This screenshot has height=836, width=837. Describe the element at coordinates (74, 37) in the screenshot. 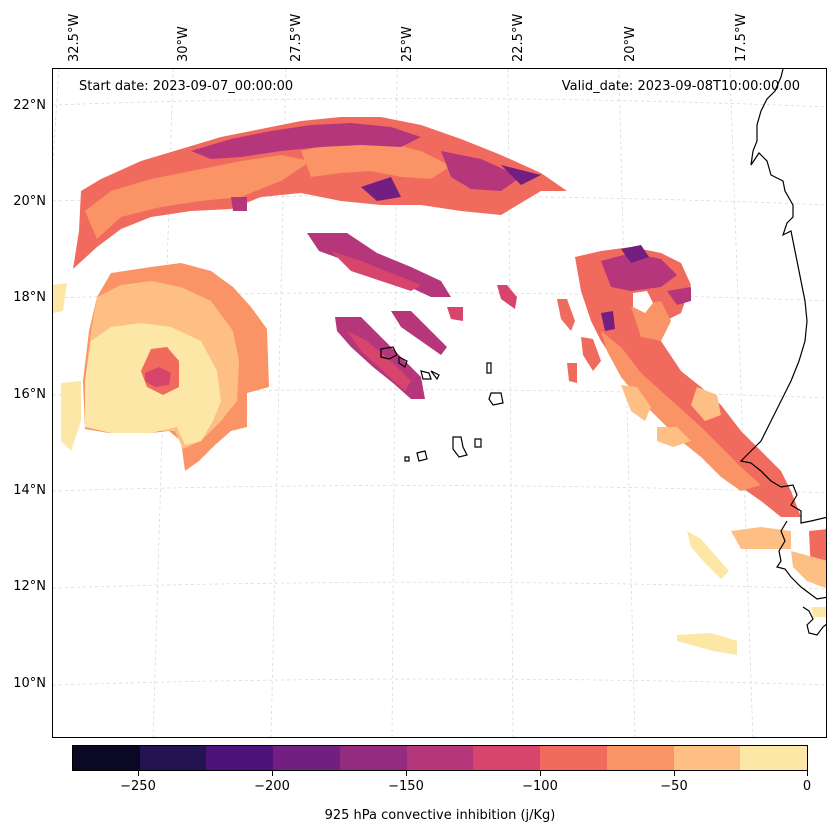

I see `lon-label-32.5w: 32.5°W` at that location.